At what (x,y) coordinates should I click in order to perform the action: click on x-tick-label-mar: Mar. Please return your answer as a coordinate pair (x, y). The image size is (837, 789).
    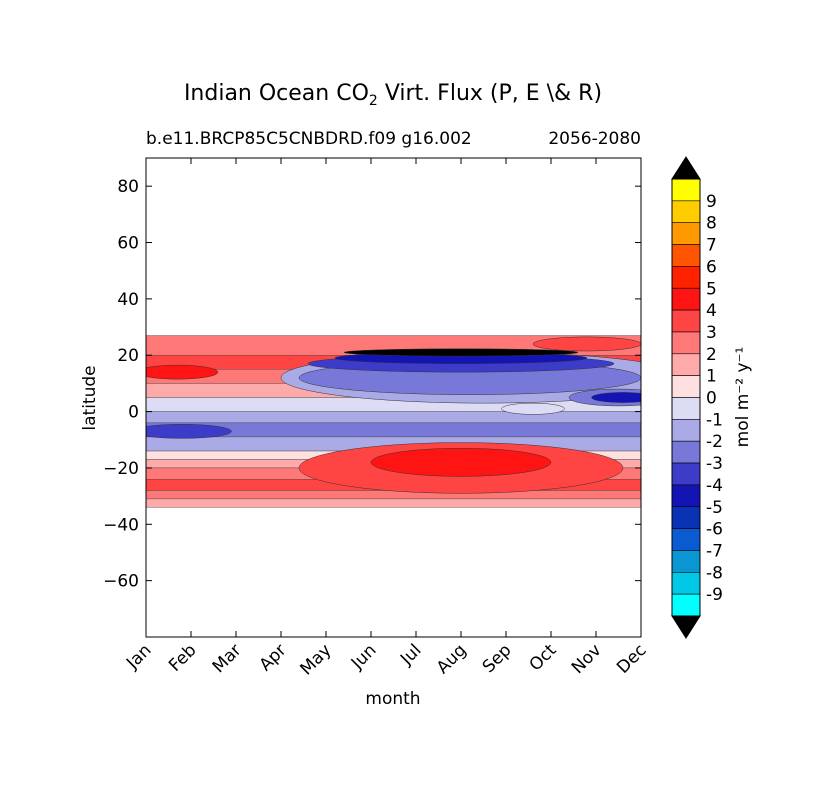
    Looking at the image, I should click on (227, 658).